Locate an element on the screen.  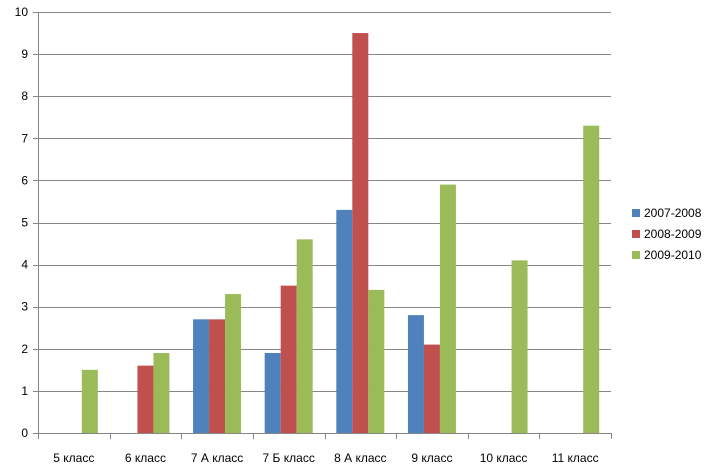
y-tick-label-4: 4 is located at coordinates (24, 265).